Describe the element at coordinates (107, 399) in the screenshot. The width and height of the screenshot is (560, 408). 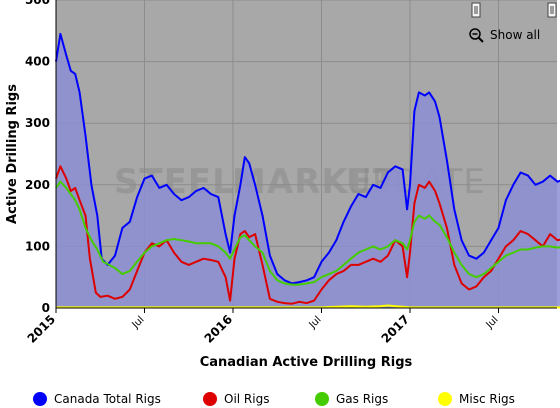
I see `legend-label: Canada Total Rigs` at that location.